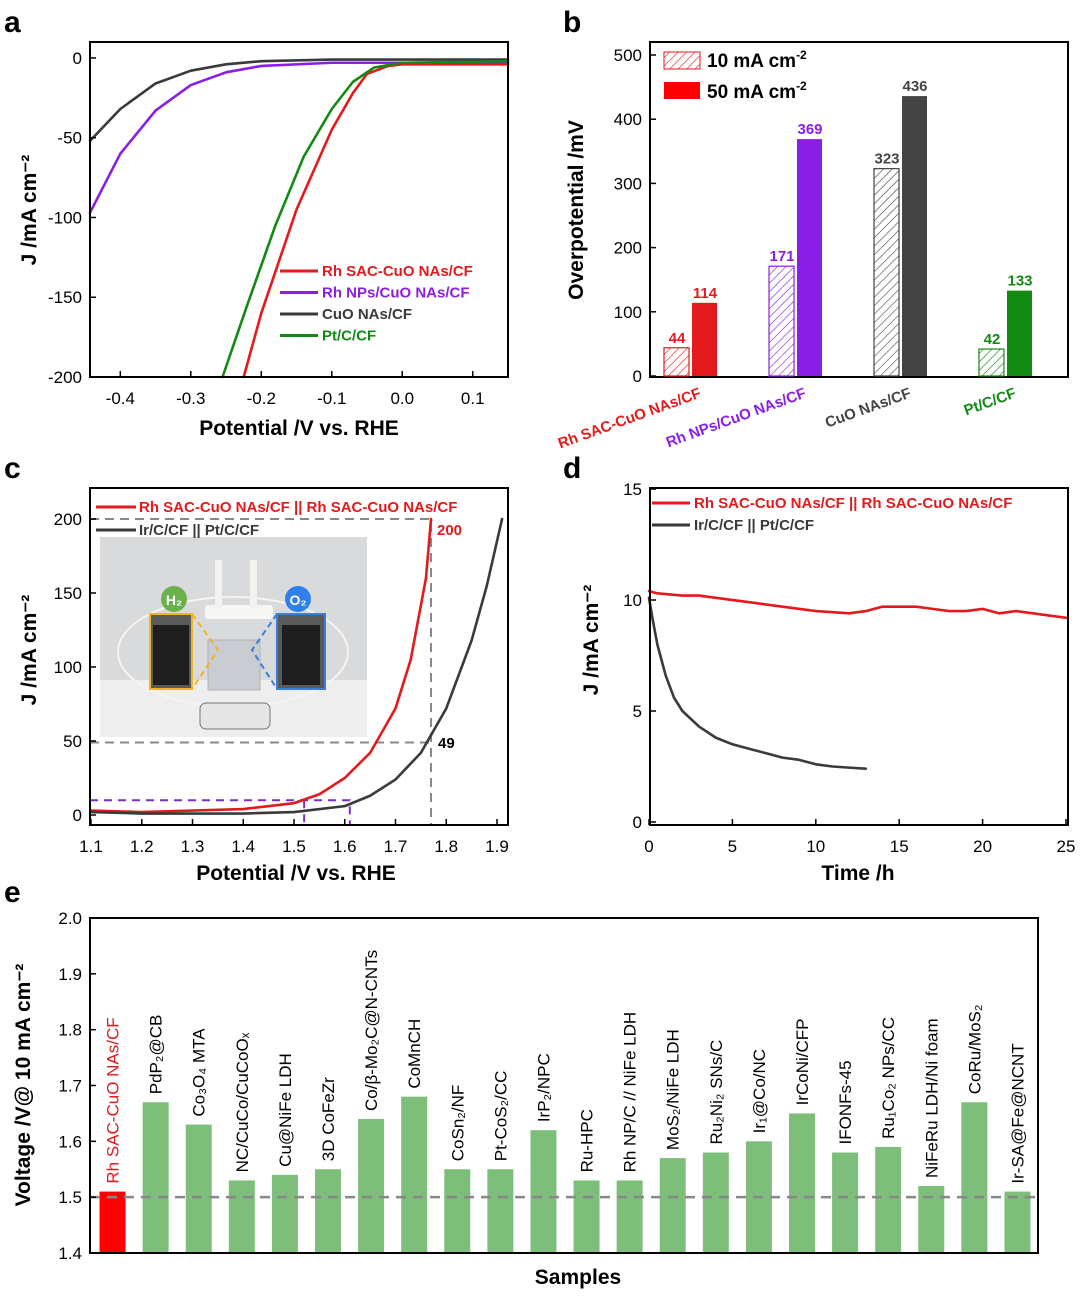 Image resolution: width=1080 pixels, height=1302 pixels. Describe the element at coordinates (632, 489) in the screenshot. I see `y-tick-label: 15` at that location.